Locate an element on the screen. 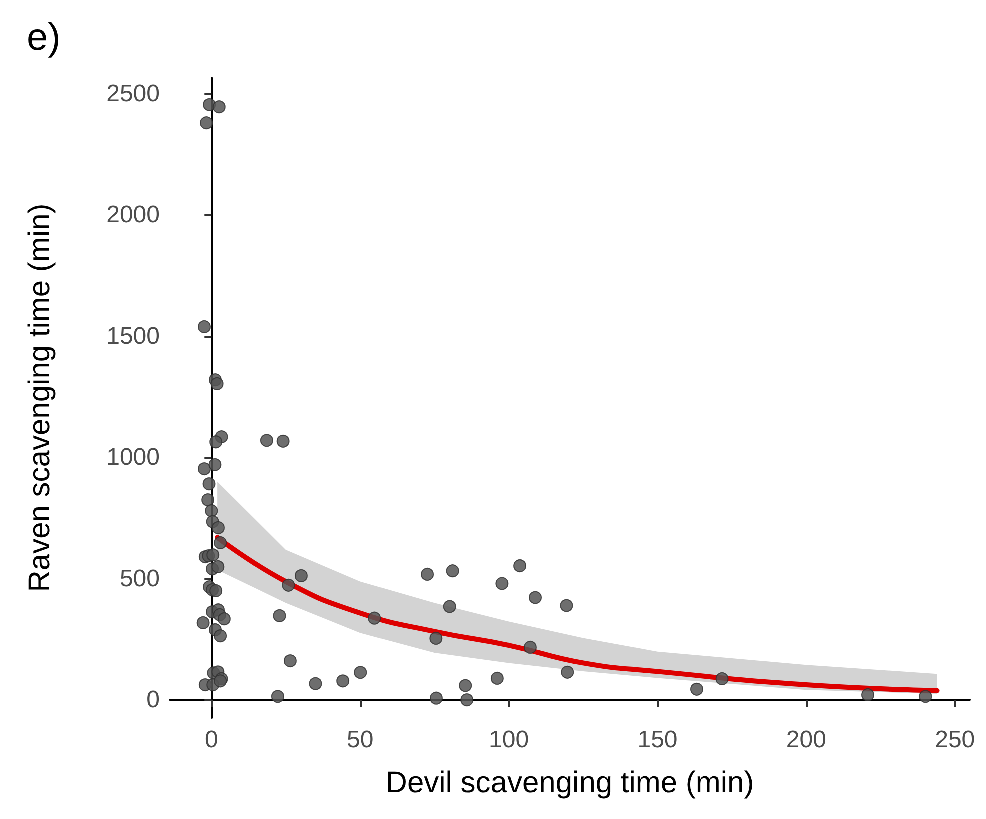  x-tick-label: 100 is located at coordinates (509, 740).